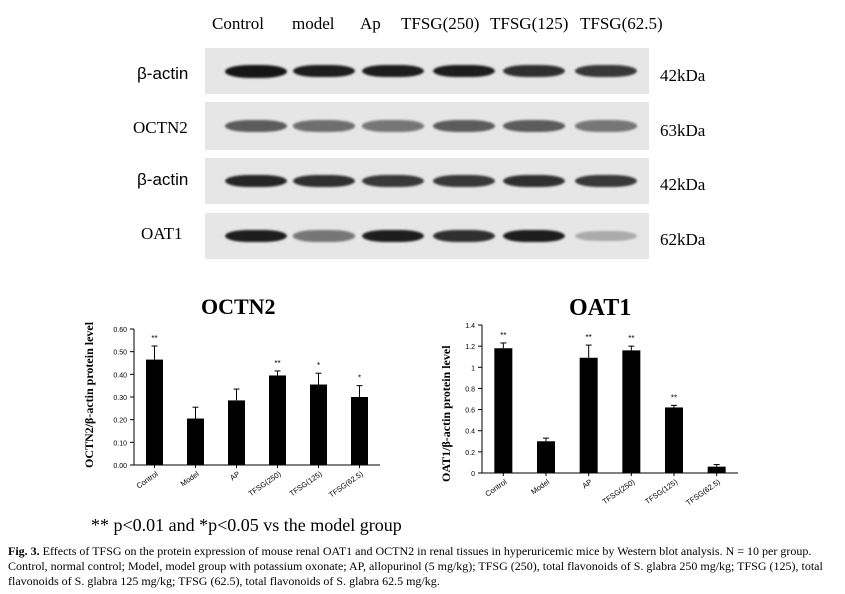 This screenshot has height=594, width=845. Describe the element at coordinates (120, 353) in the screenshot. I see `y-tick-label: 0.50` at that location.